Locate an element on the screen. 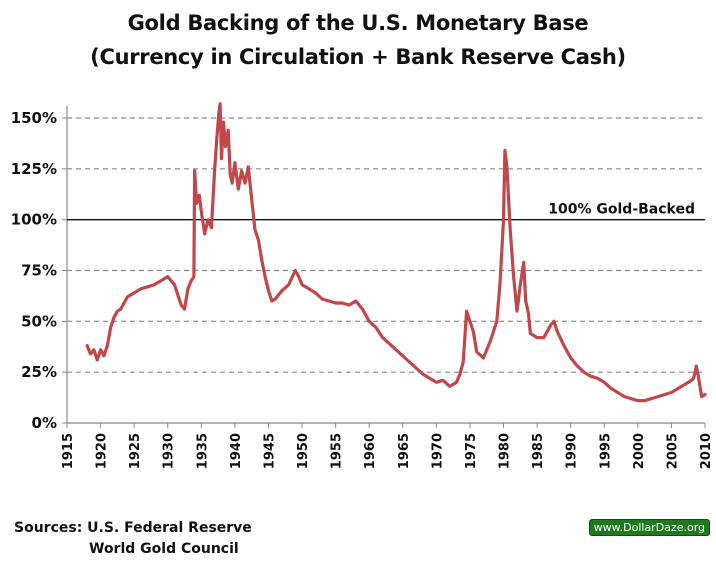  x-tick-label: 1995 is located at coordinates (605, 451).